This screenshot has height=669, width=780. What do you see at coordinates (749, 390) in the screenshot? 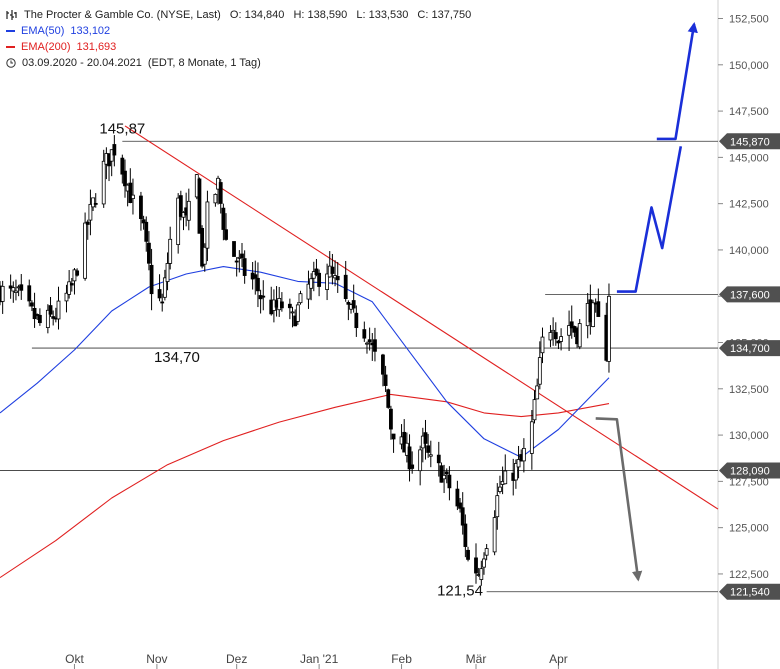
I see `y-tick-label: 132,500` at bounding box center [749, 390].